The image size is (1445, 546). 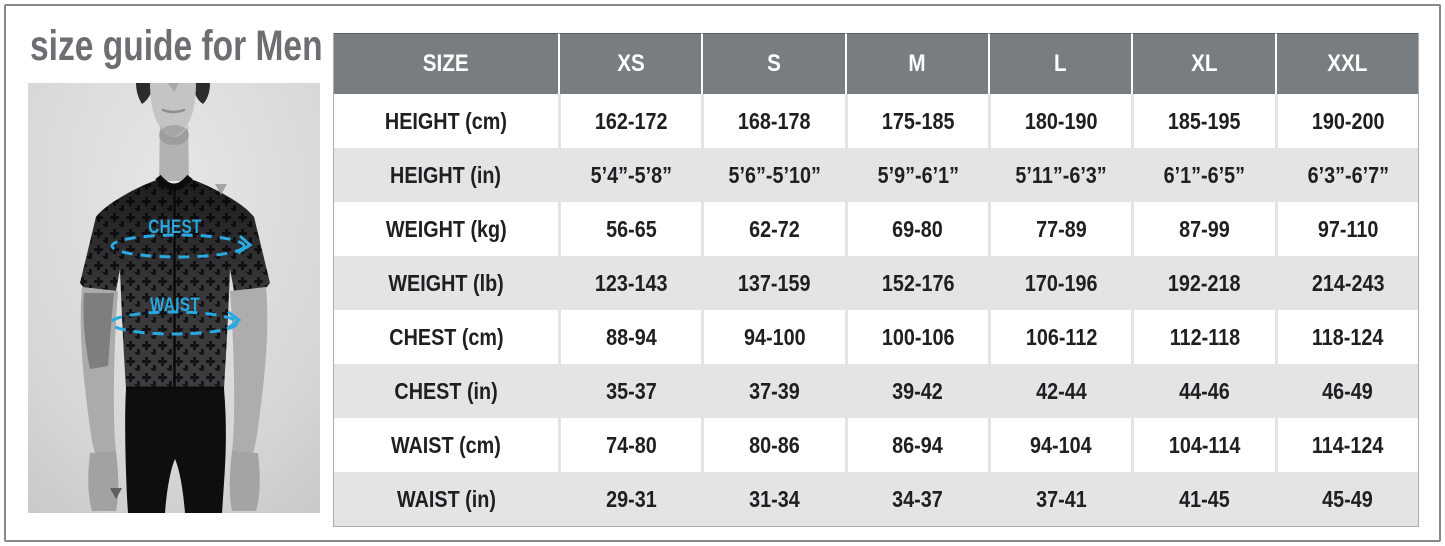 What do you see at coordinates (917, 63) in the screenshot?
I see `header-label: M` at bounding box center [917, 63].